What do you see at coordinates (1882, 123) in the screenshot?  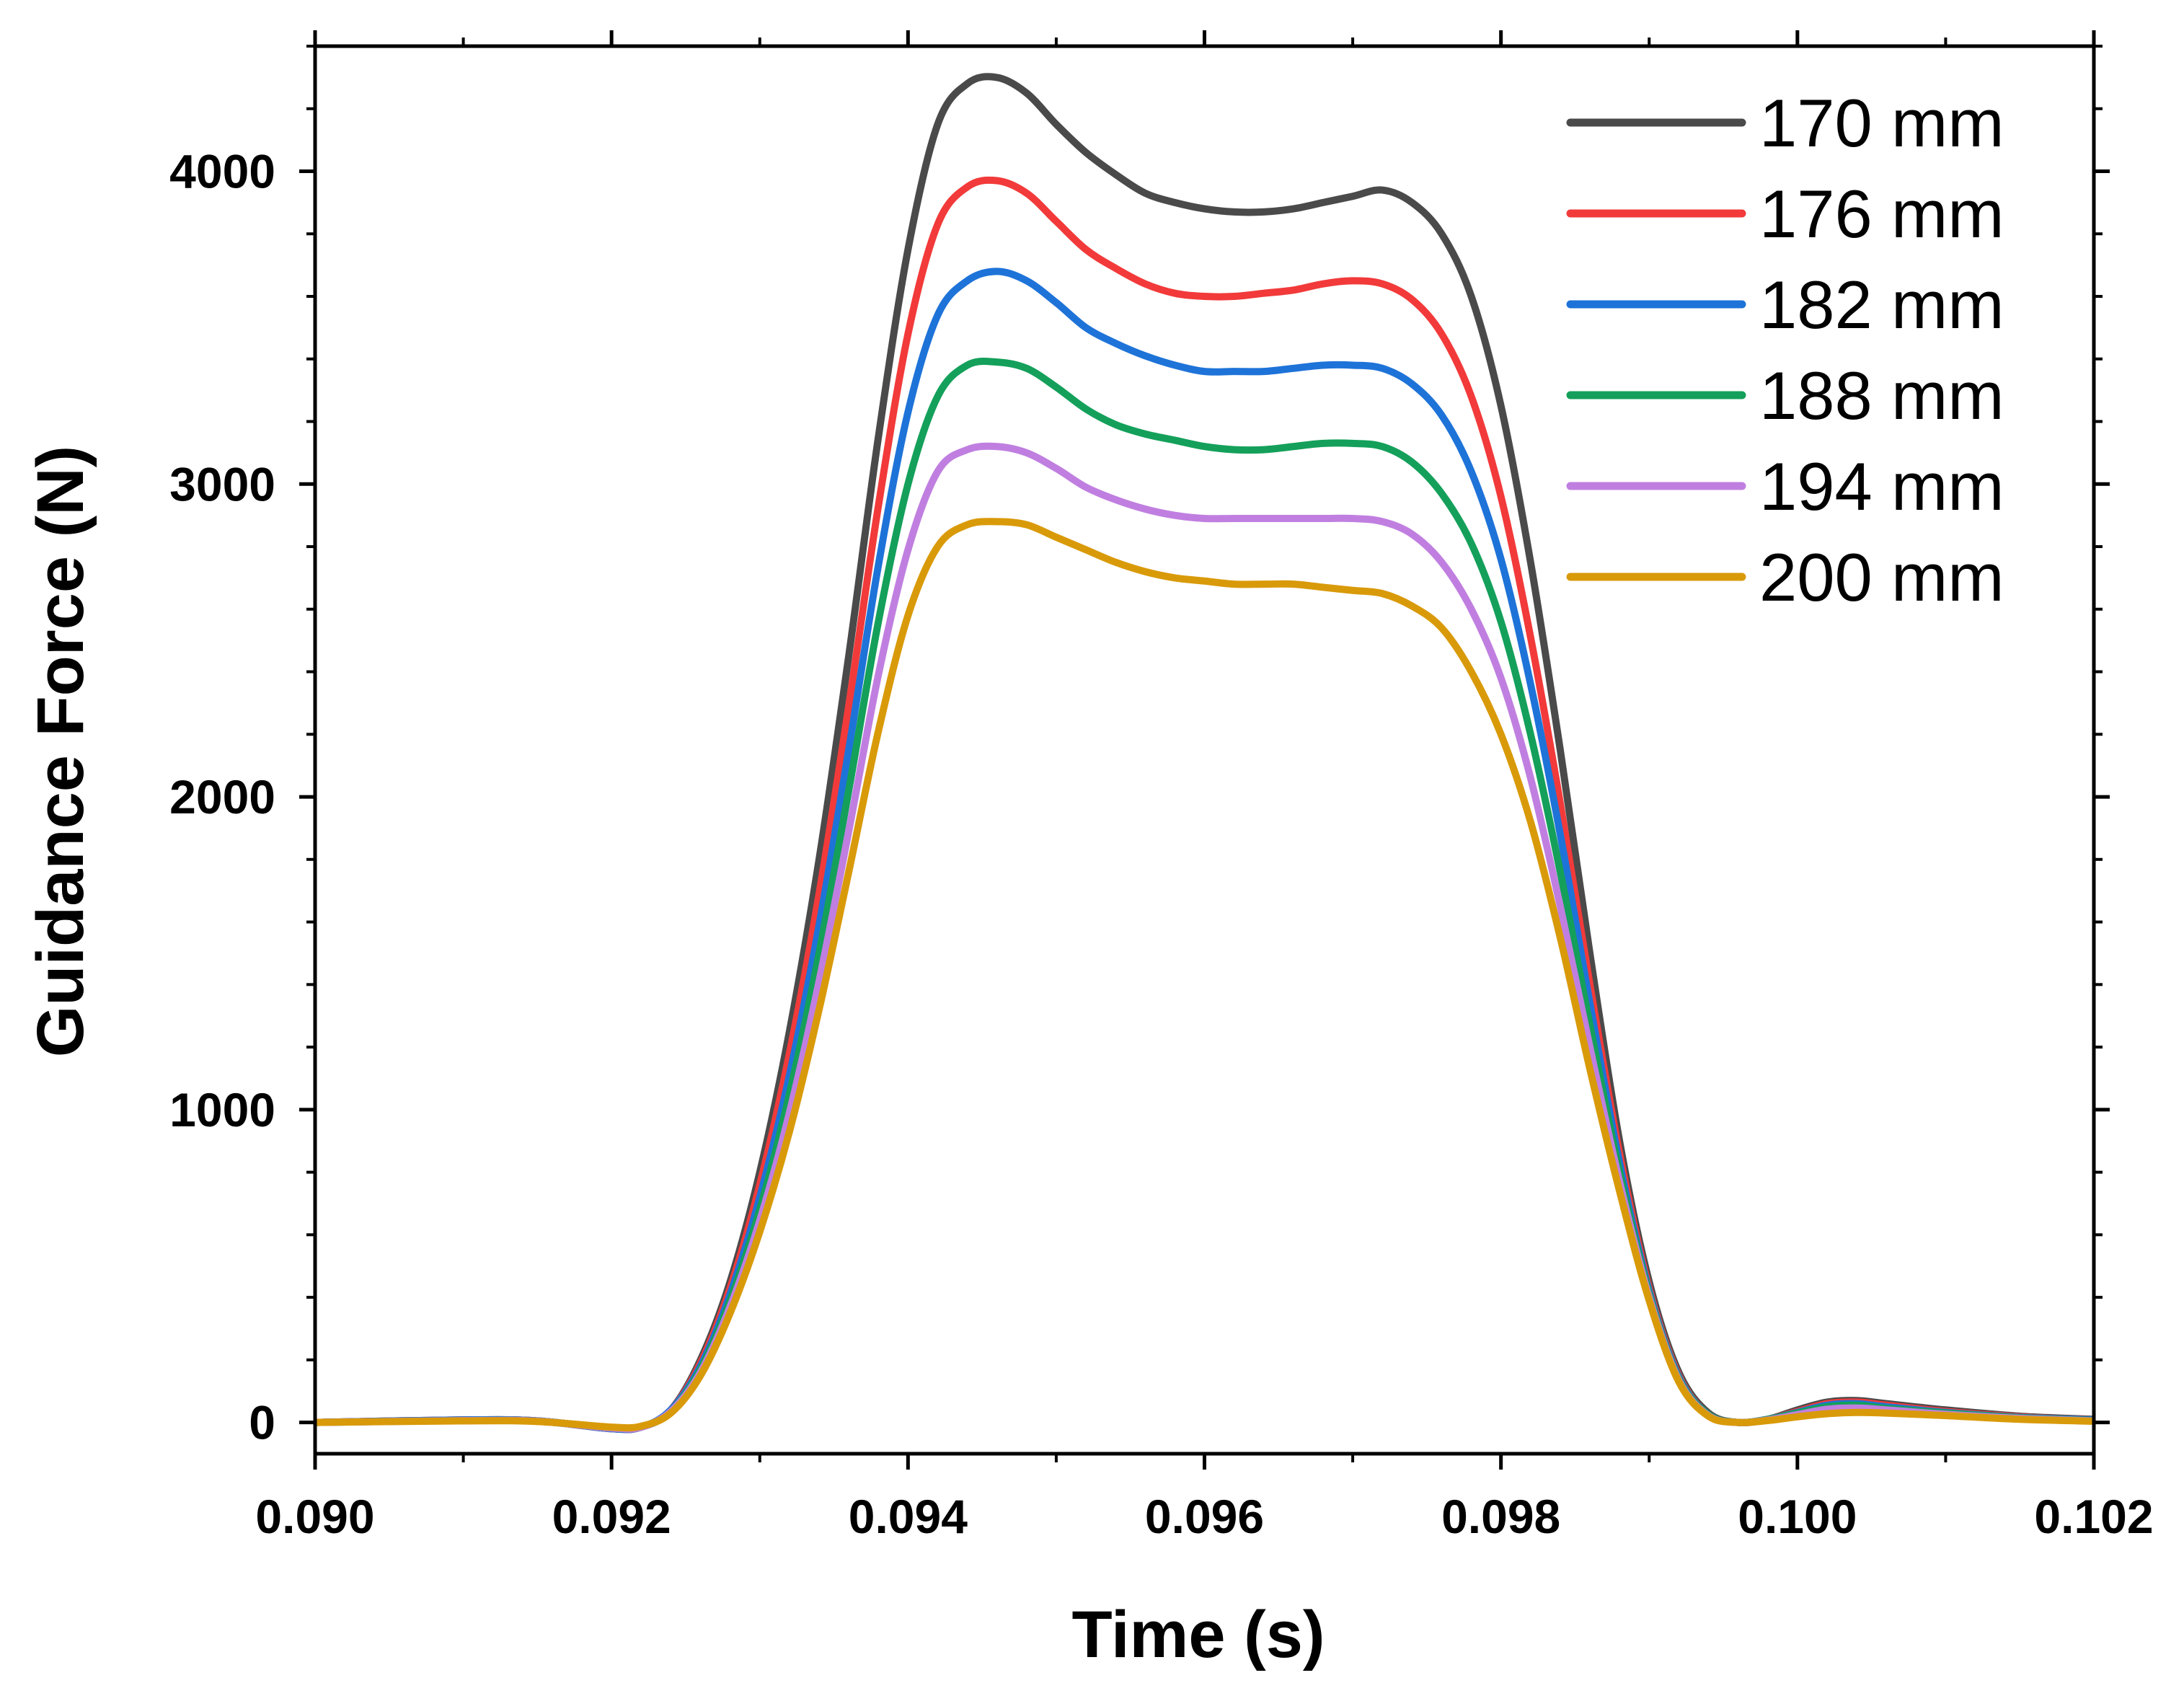 I see `legend-label-170-mm: 170 mm` at bounding box center [1882, 123].